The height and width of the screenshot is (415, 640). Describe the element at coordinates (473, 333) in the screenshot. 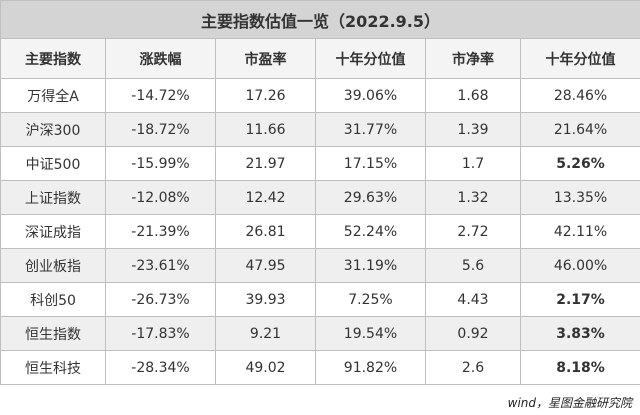

I see `table-cell: 0.92` at that location.